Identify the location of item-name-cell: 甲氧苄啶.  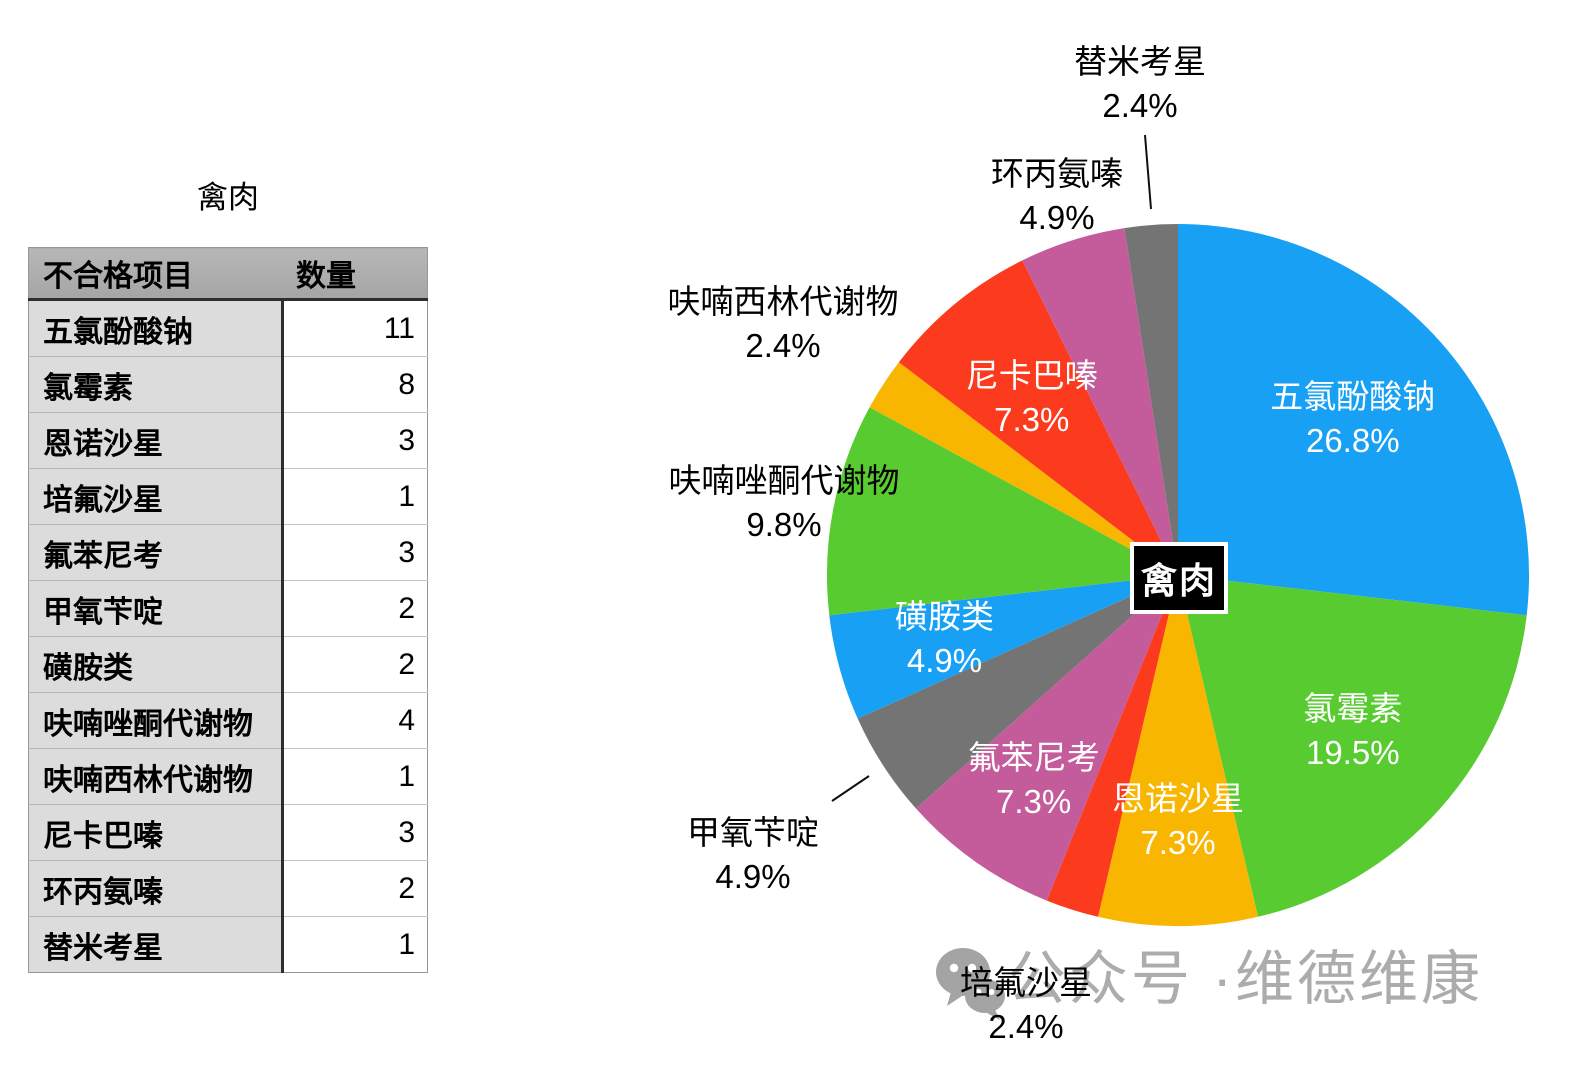
(155, 608).